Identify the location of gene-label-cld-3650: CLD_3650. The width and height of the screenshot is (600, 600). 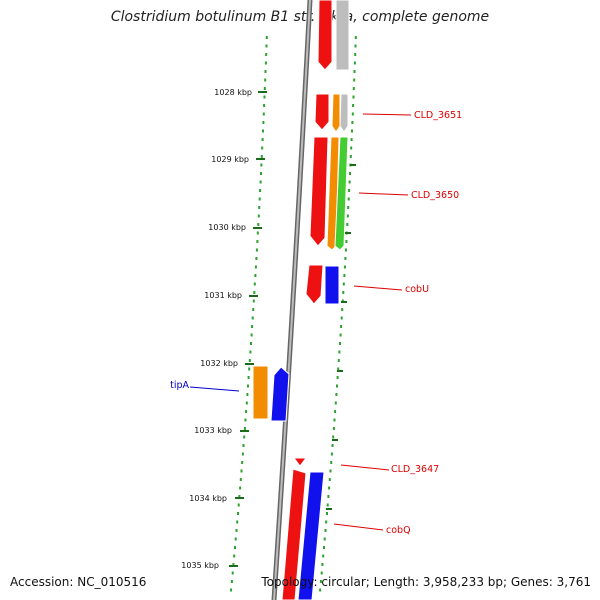
(435, 195).